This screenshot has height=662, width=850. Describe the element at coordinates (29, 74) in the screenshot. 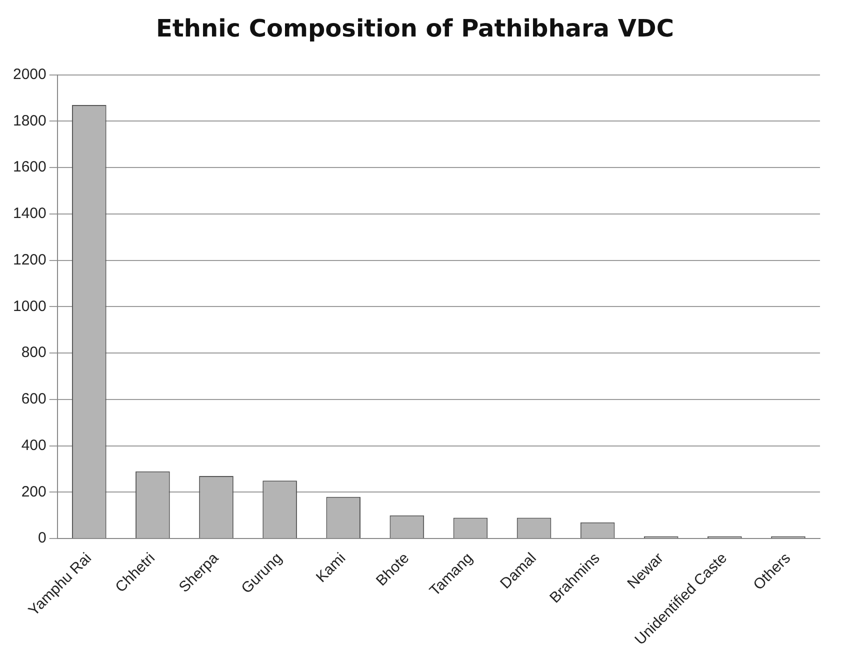

I see `y-tick-label: 2000` at that location.